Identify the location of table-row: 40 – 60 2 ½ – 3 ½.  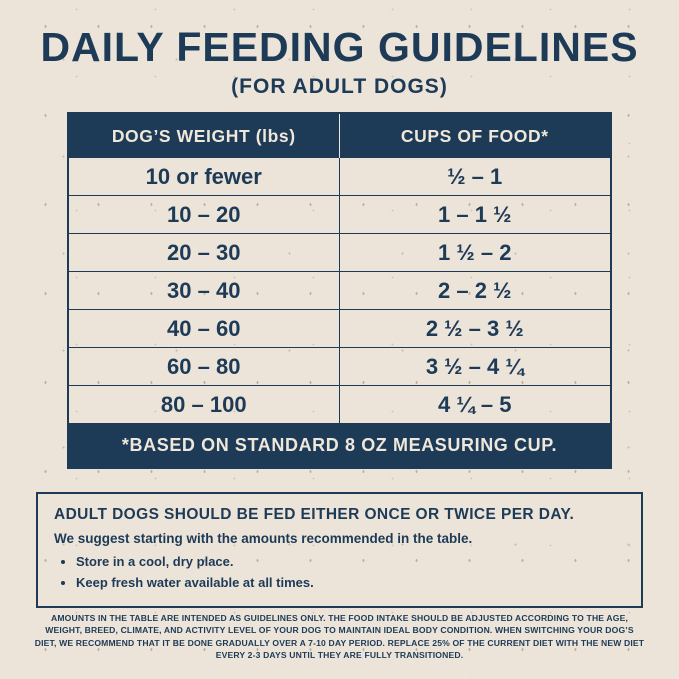
(339, 328).